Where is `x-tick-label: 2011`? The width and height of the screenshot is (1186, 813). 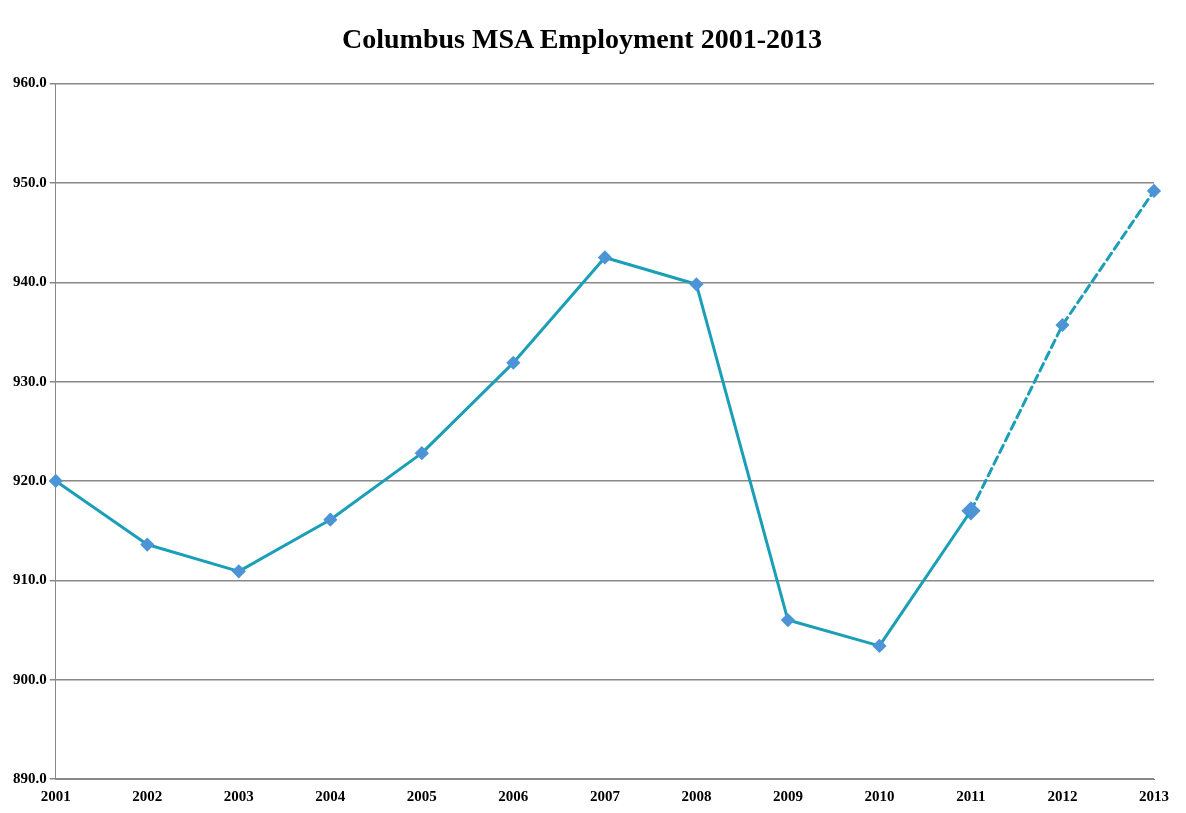
x-tick-label: 2011 is located at coordinates (971, 795).